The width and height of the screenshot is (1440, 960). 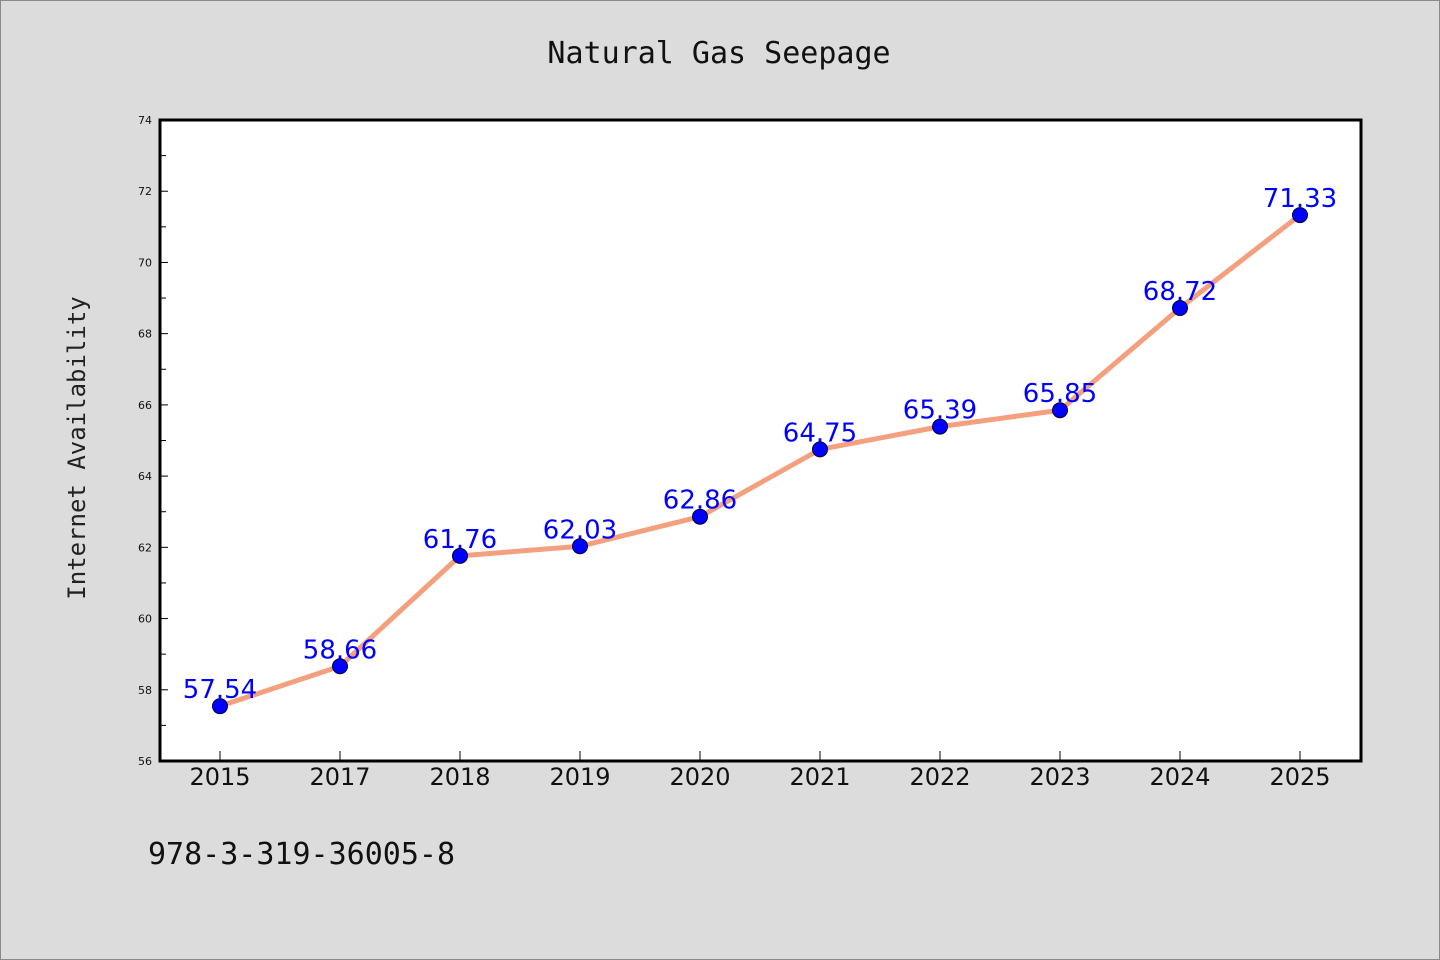 I want to click on x-tick-label: 2018, so click(x=459, y=777).